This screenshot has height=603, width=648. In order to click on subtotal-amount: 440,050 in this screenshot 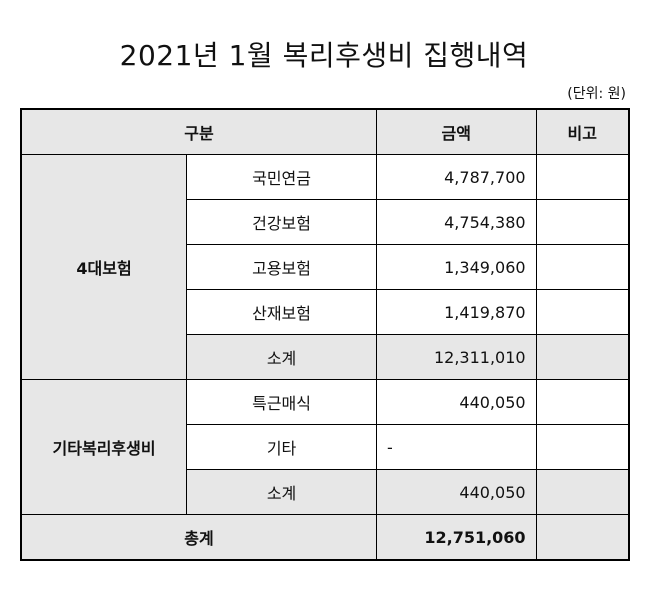, I will do `click(456, 492)`.